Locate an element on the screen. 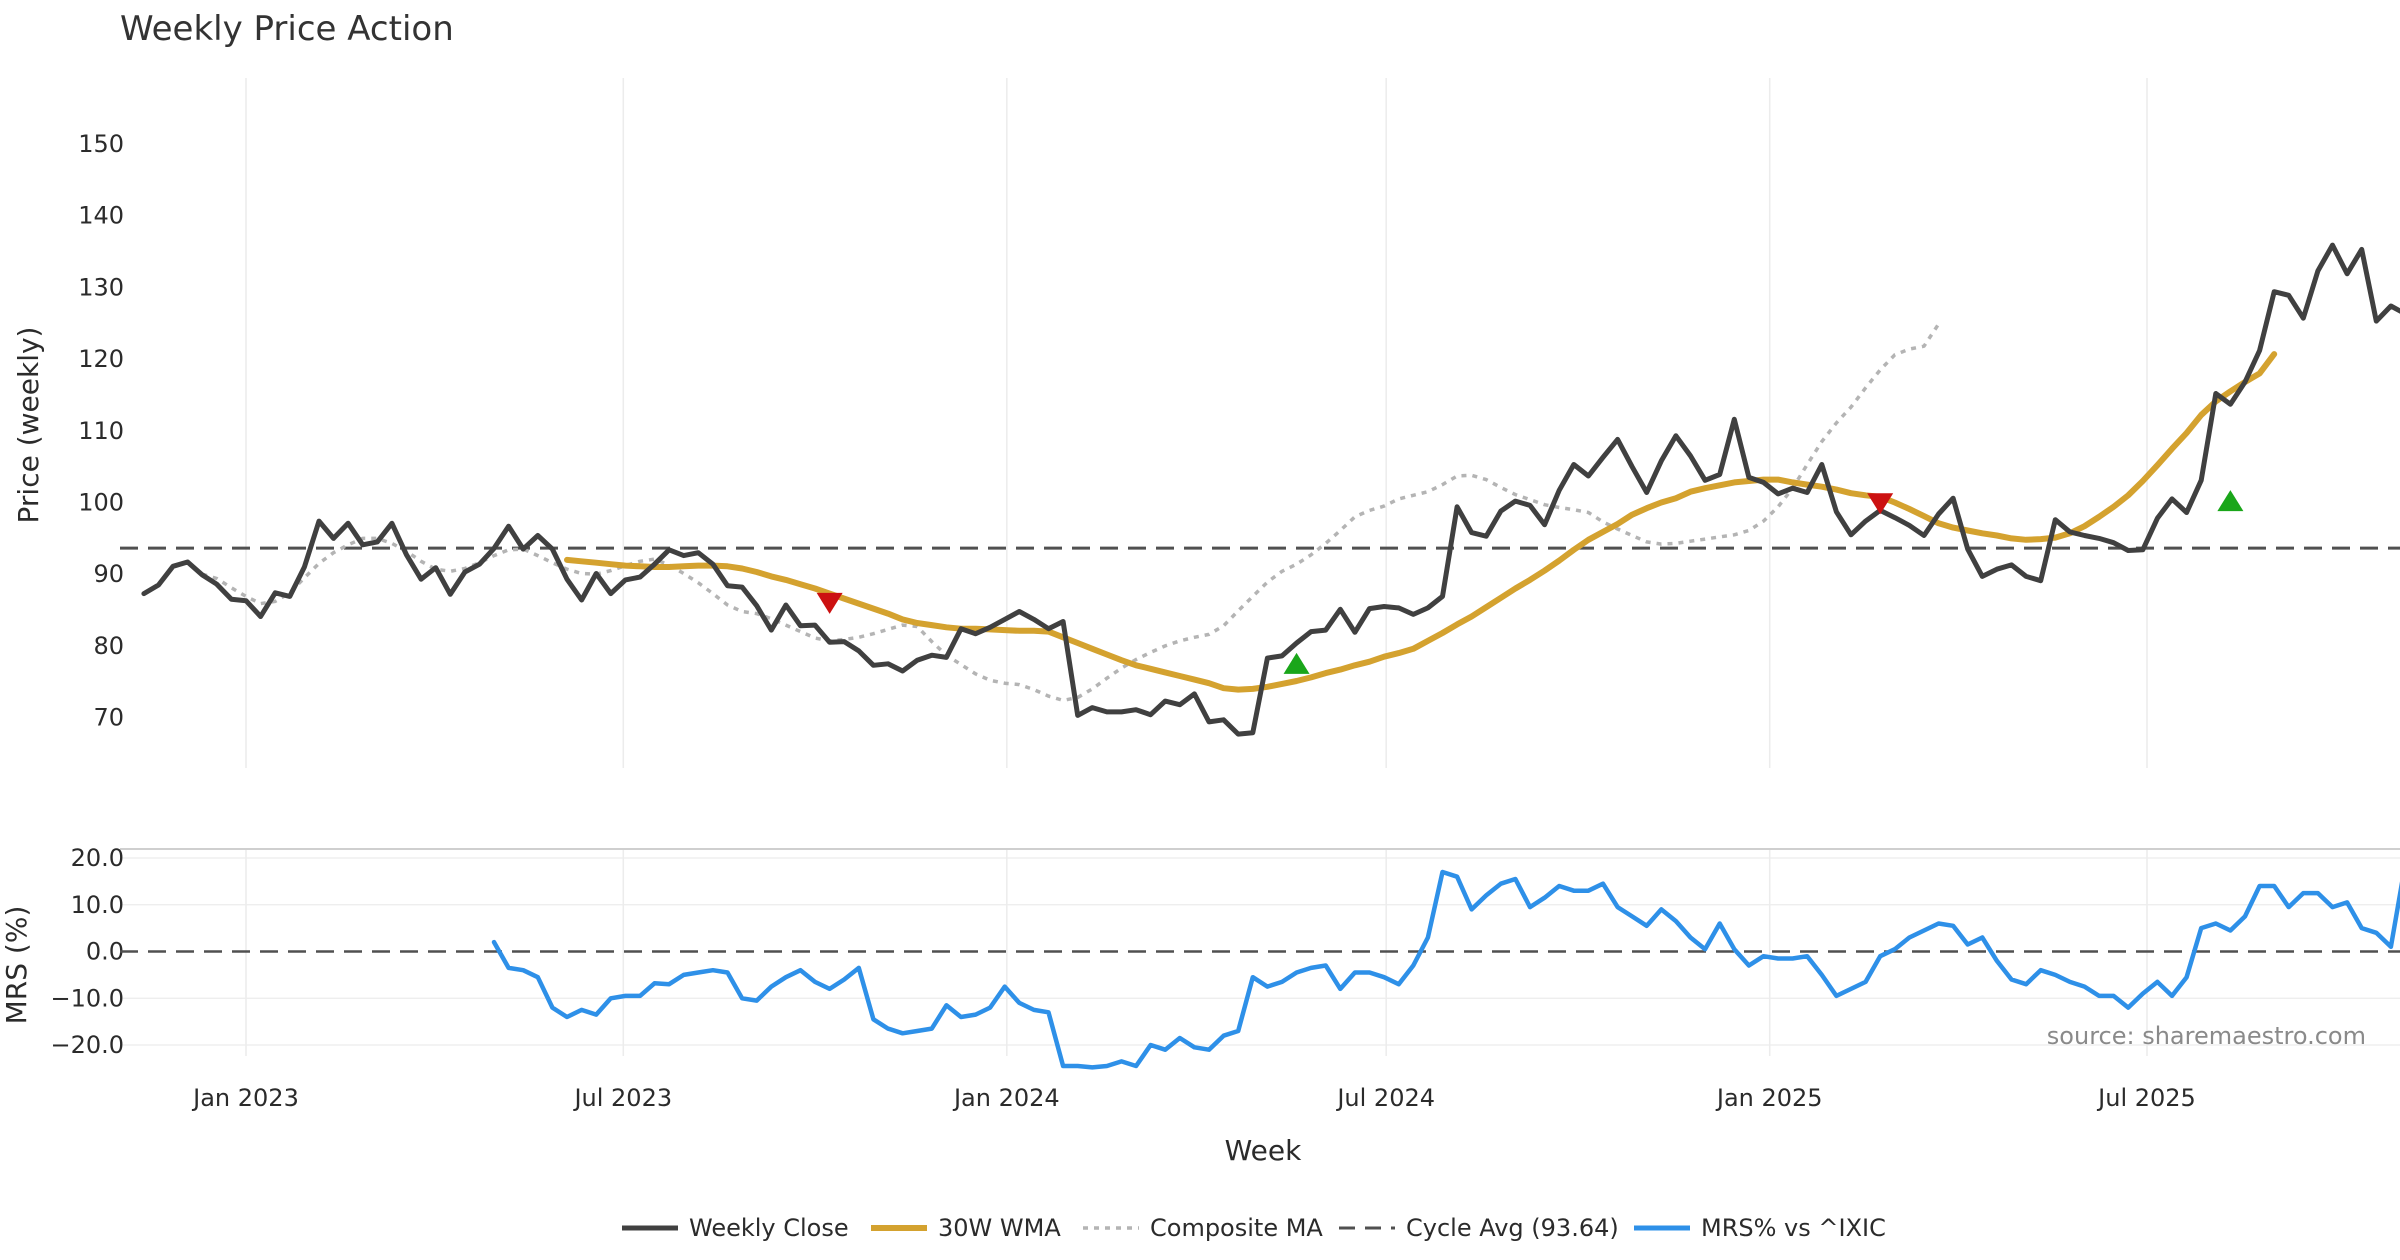  source-note: source: sharemaestro.com is located at coordinates (2206, 1036).